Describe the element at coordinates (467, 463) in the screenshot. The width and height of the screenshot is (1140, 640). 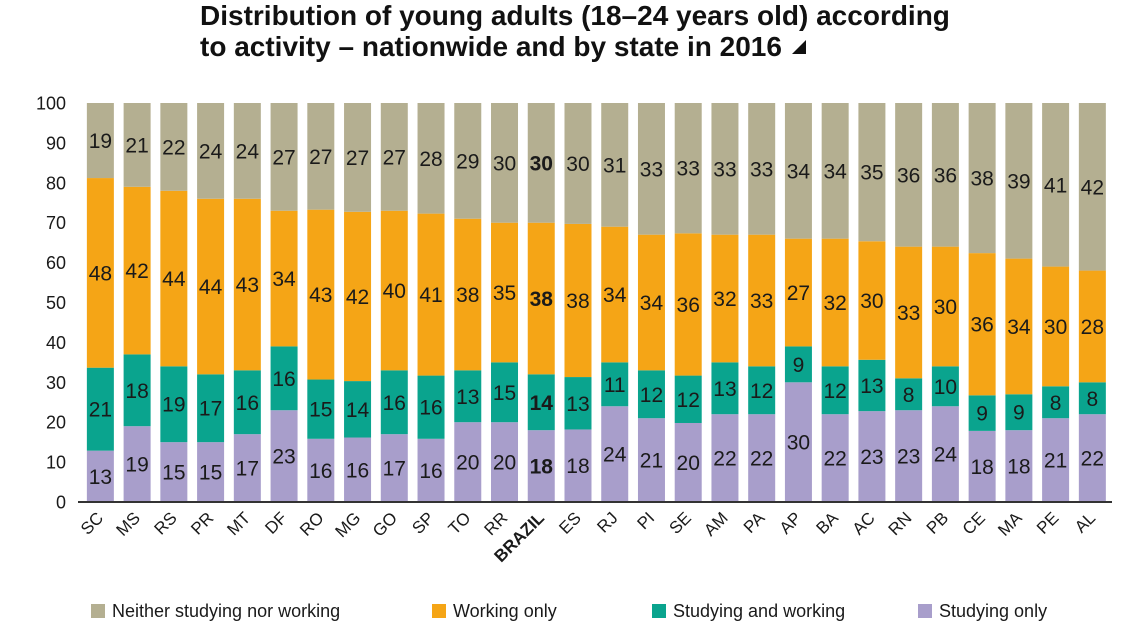
I see `data-label: 20` at that location.